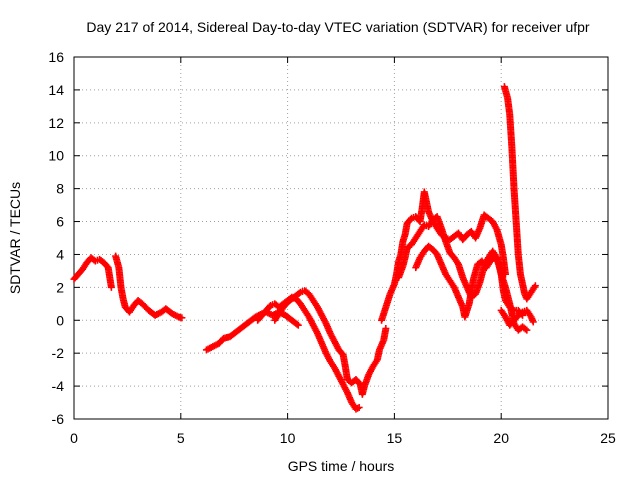 This screenshot has height=480, width=640. What do you see at coordinates (56, 57) in the screenshot?
I see `y-tick-label: 16` at bounding box center [56, 57].